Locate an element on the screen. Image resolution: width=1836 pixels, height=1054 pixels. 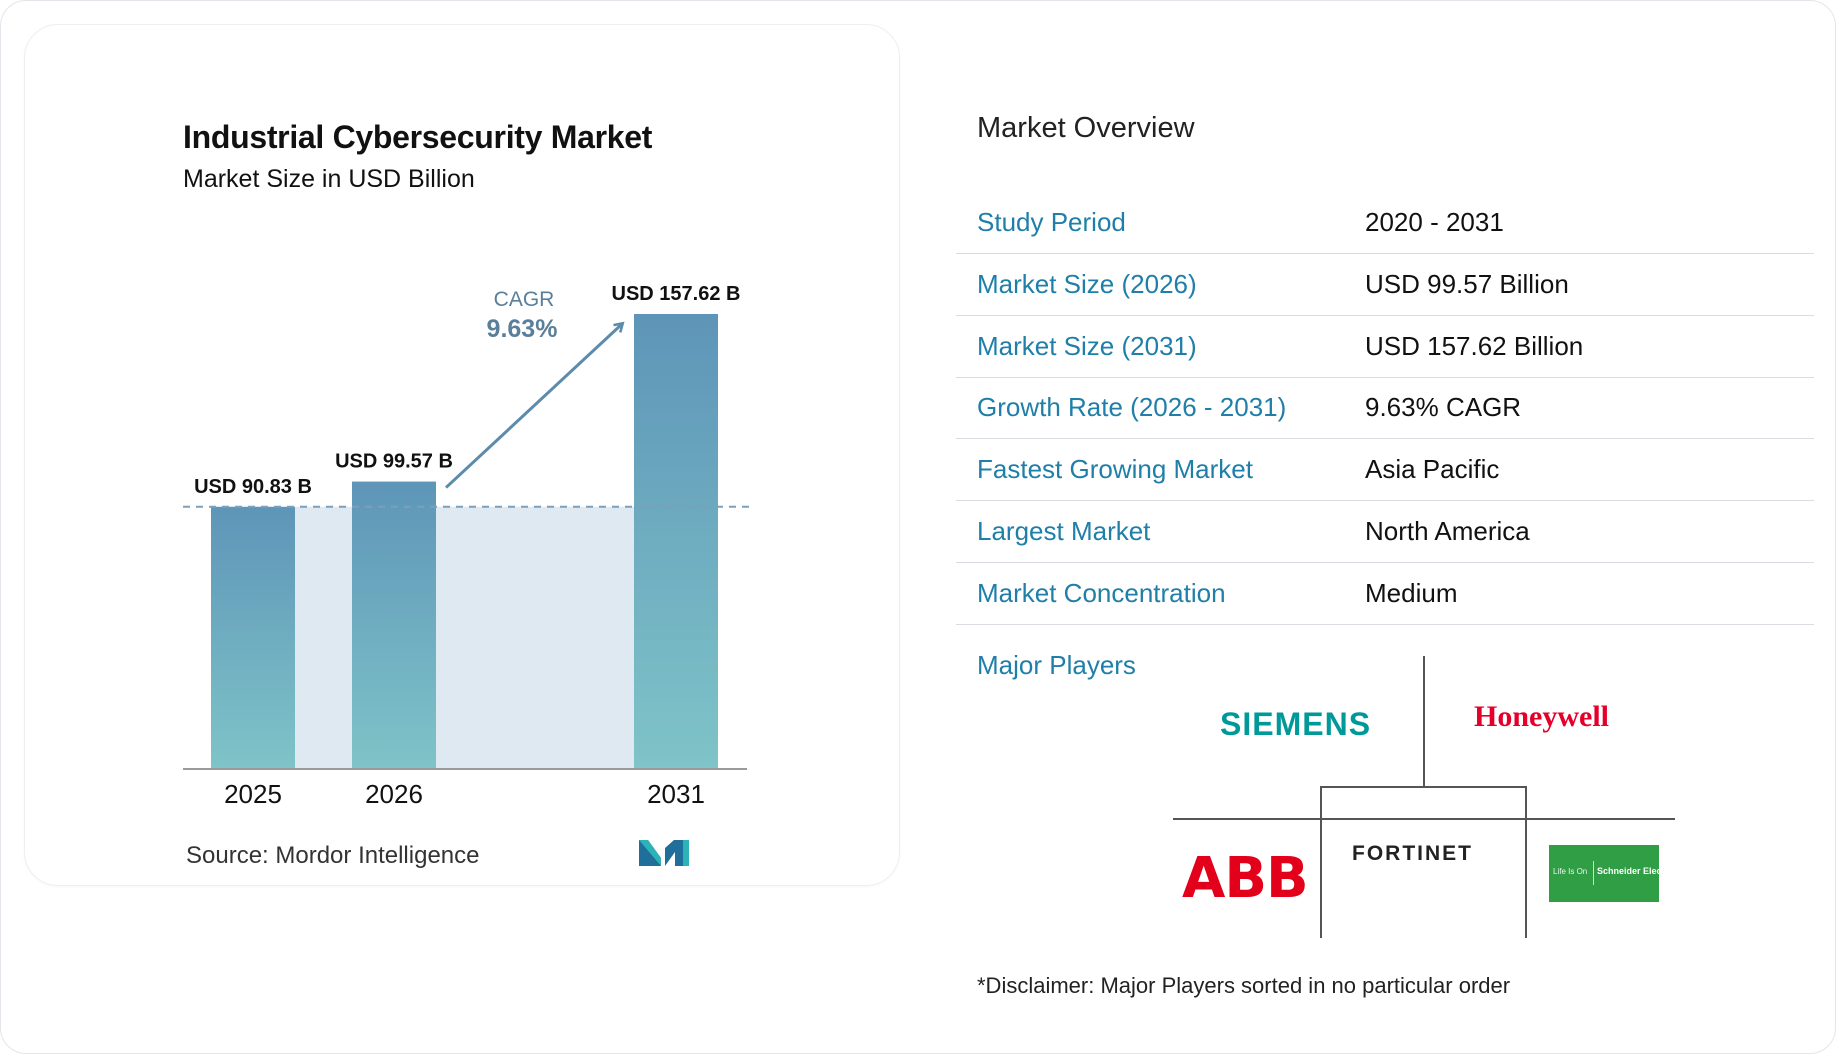
cagr-value: 9.63% is located at coordinates (522, 329).